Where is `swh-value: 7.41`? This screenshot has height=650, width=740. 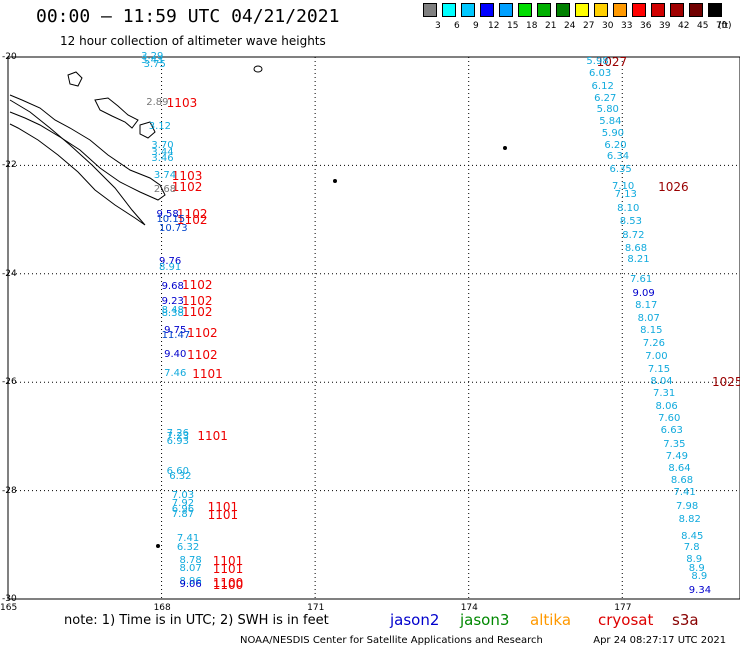 swh-value: 7.41 is located at coordinates (188, 539).